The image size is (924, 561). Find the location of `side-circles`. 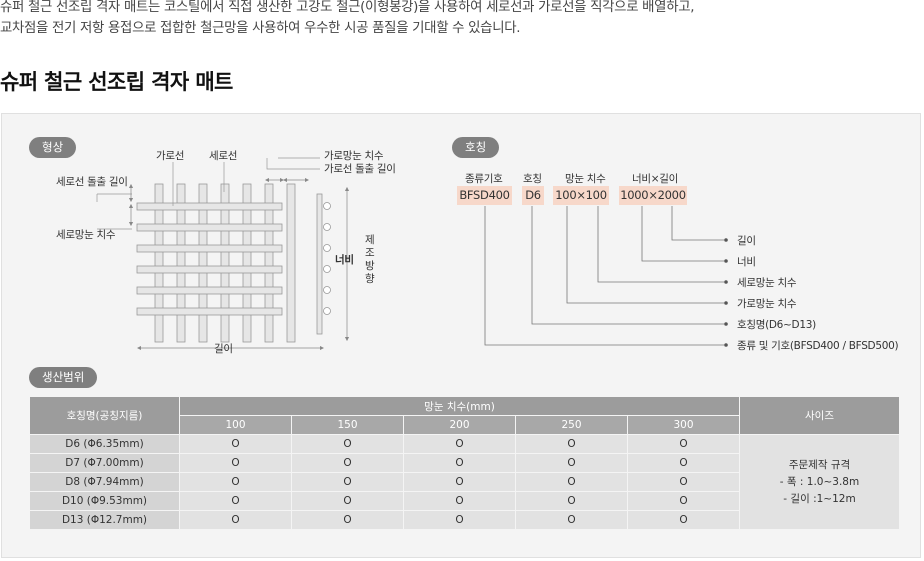

side-circles is located at coordinates (327, 258).